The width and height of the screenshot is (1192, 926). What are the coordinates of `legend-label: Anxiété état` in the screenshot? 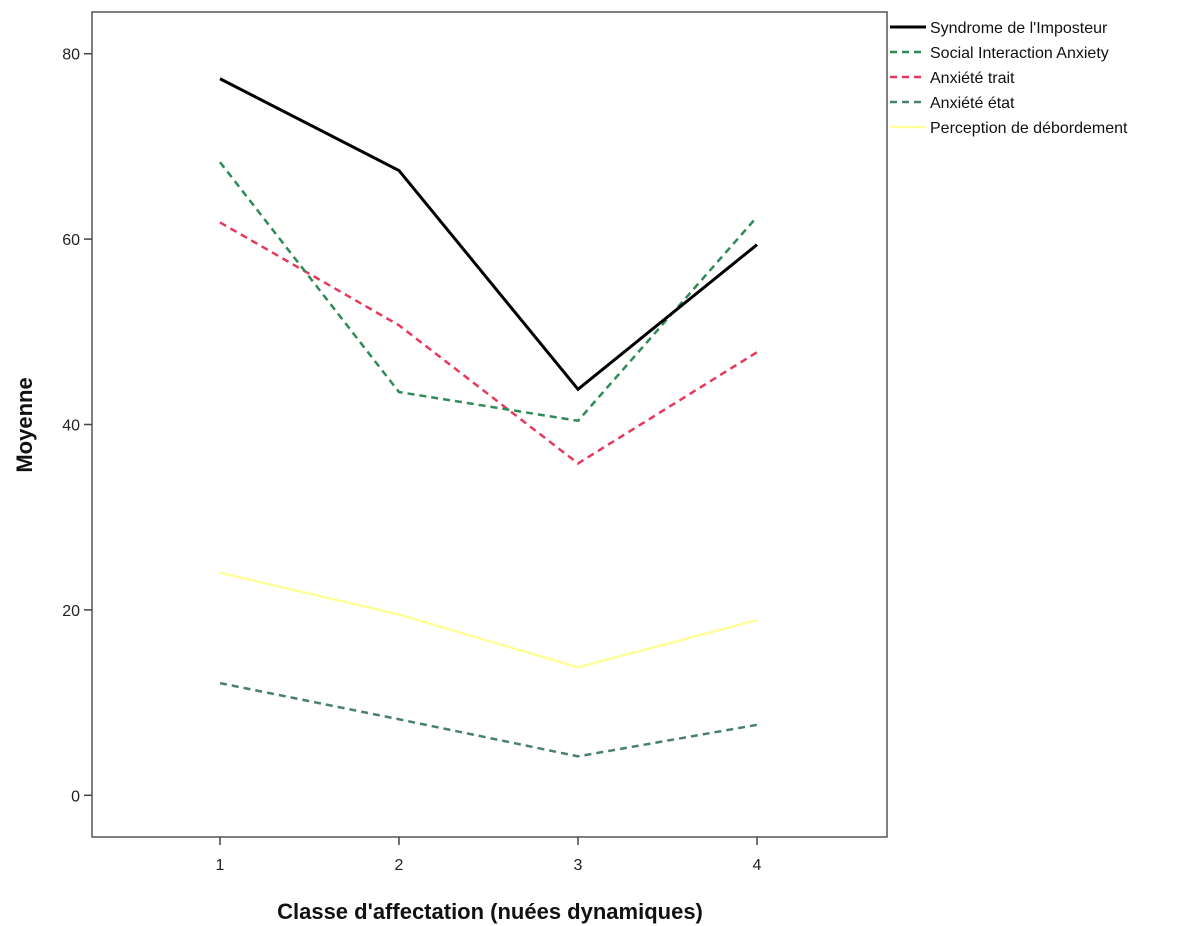 It's located at (972, 103).